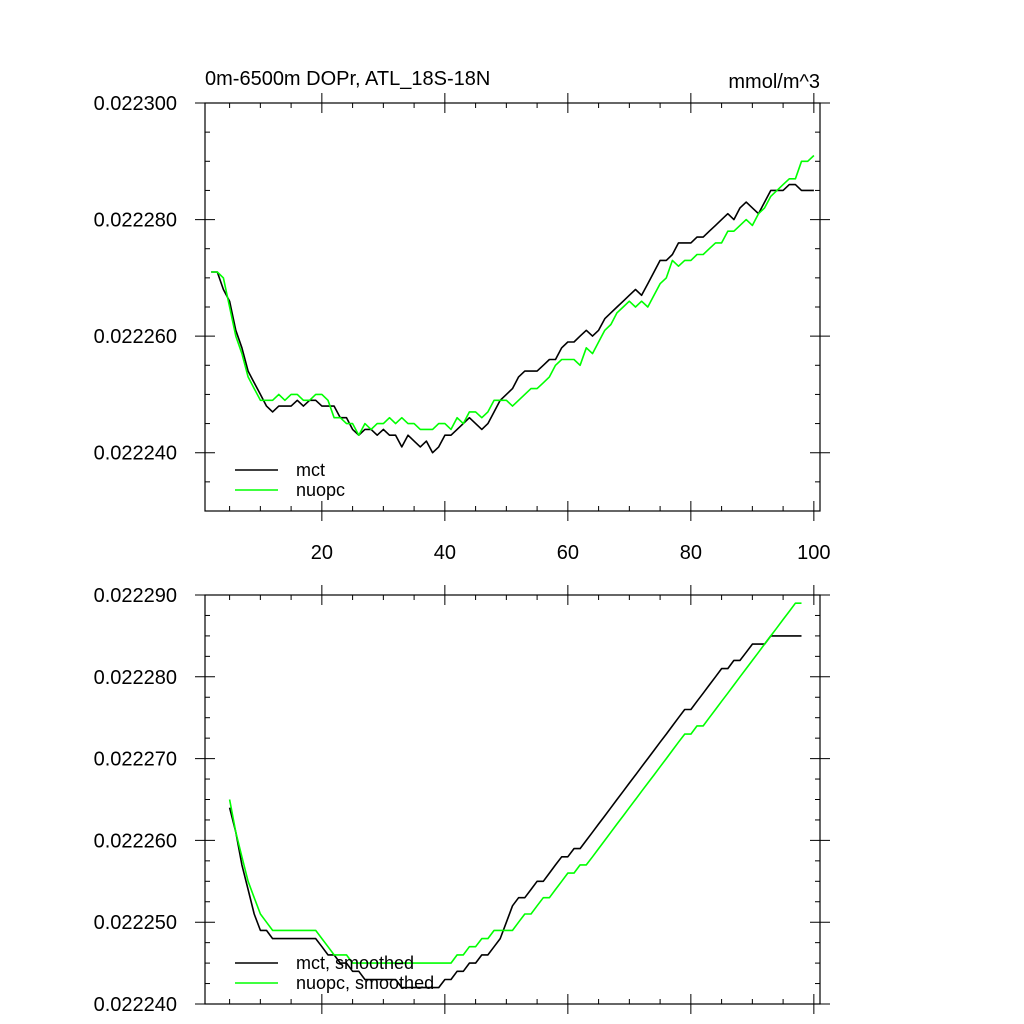 This screenshot has height=1024, width=1024. Describe the element at coordinates (568, 553) in the screenshot. I see `top-x-tick-label-60: 60` at that location.